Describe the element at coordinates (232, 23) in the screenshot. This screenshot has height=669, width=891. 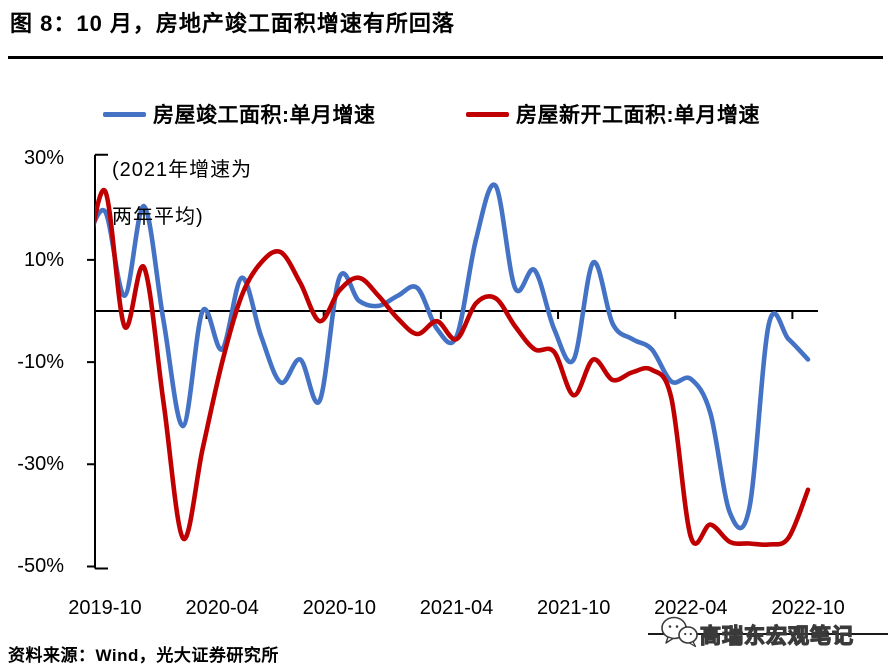
I see `page-title: 图 8：10 月，房地产竣工面积增速有所回落` at that location.